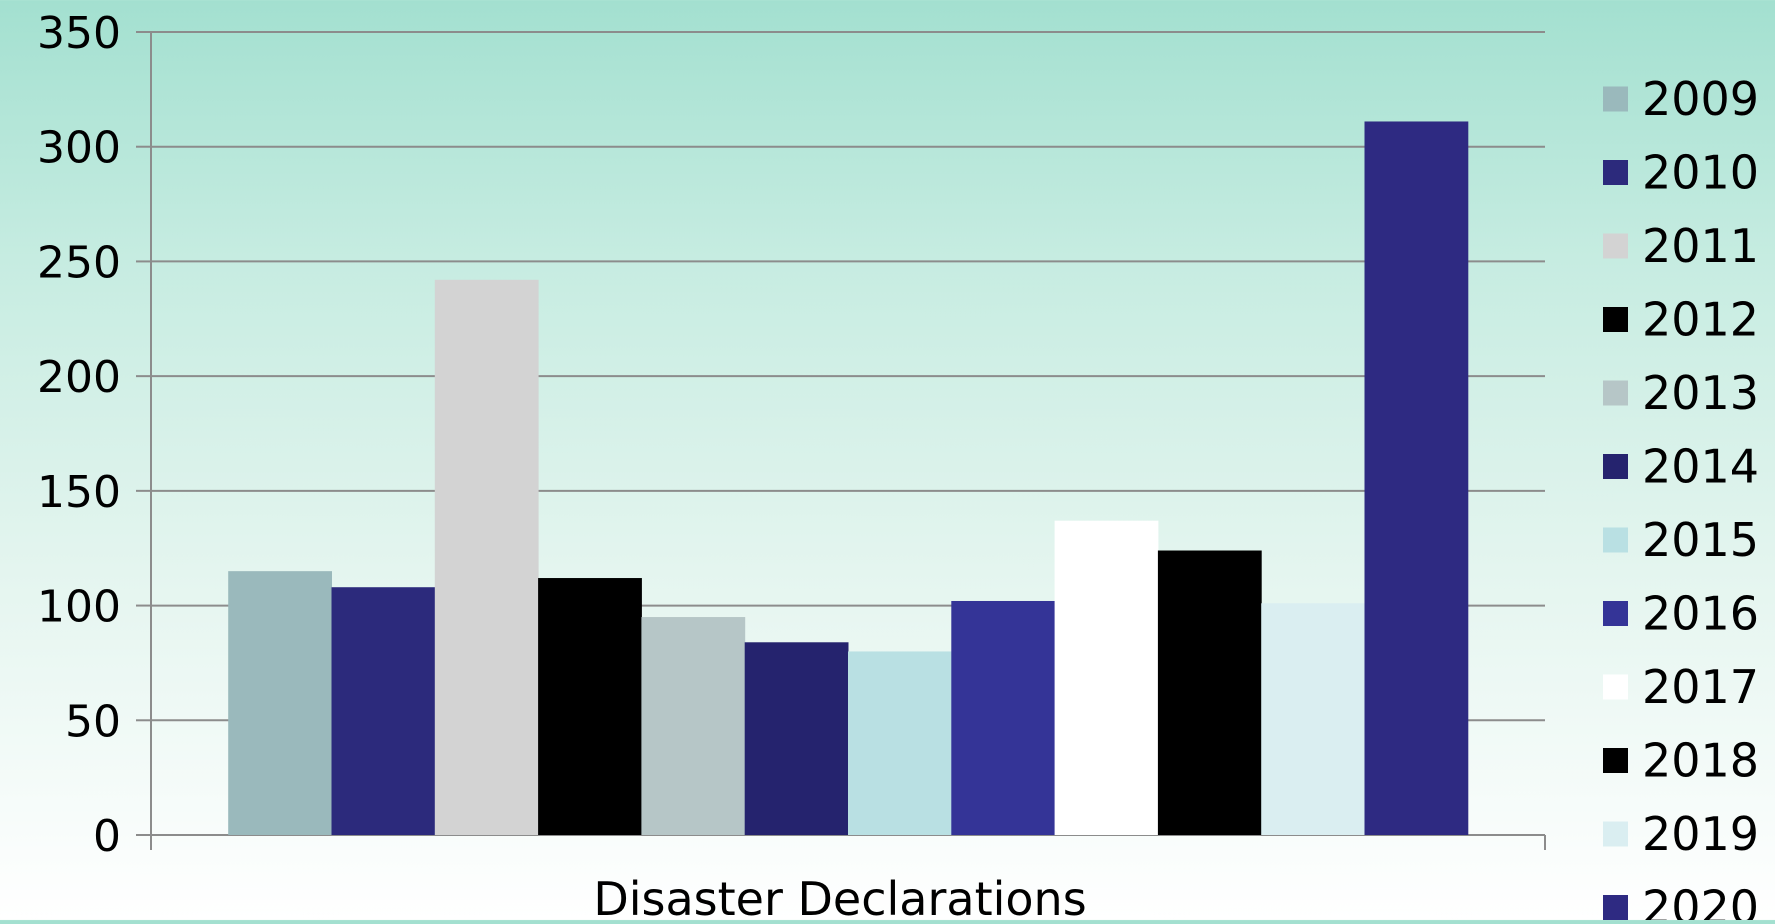 The image size is (1775, 924). What do you see at coordinates (383, 711) in the screenshot?
I see `bar-2010` at bounding box center [383, 711].